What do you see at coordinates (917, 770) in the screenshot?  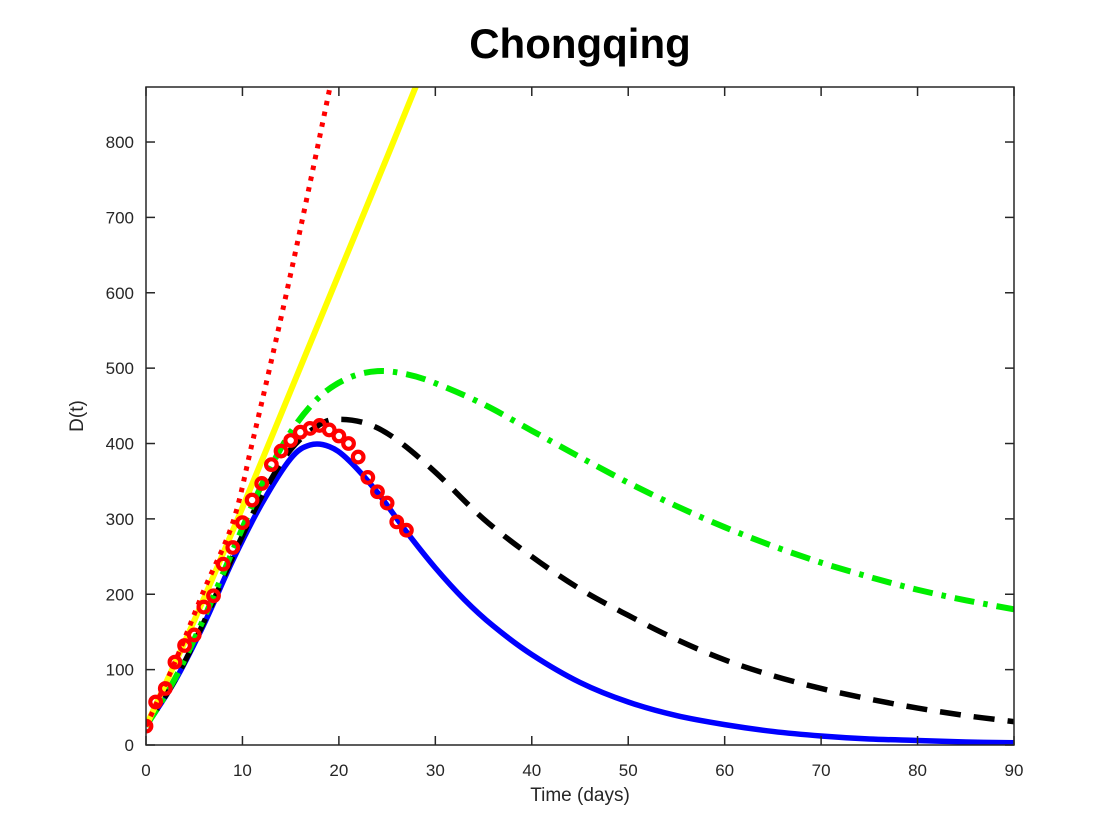 I see `x-tick-label: 80` at bounding box center [917, 770].